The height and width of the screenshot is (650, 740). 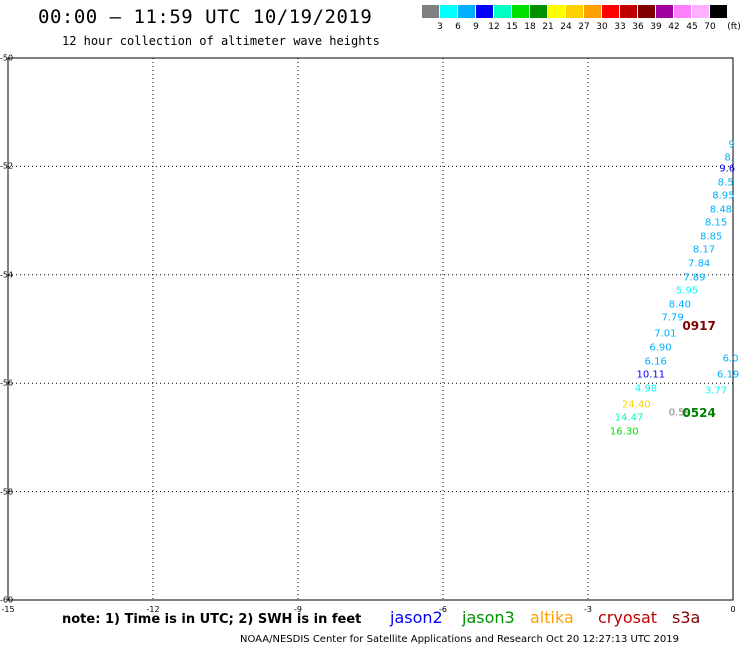 I want to click on wave-height-label: 4.98, so click(x=646, y=389).